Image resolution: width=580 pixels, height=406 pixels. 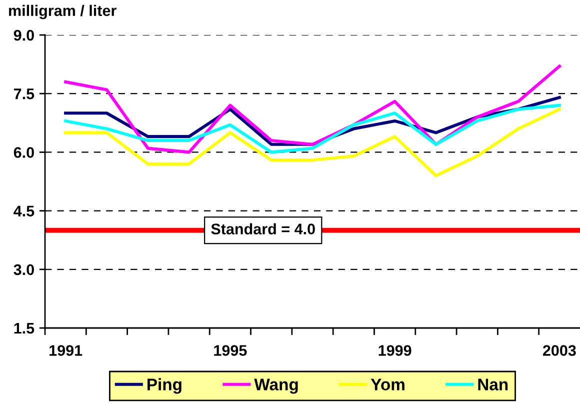 What do you see at coordinates (24, 94) in the screenshot?
I see `y-tick-label: 7.5` at bounding box center [24, 94].